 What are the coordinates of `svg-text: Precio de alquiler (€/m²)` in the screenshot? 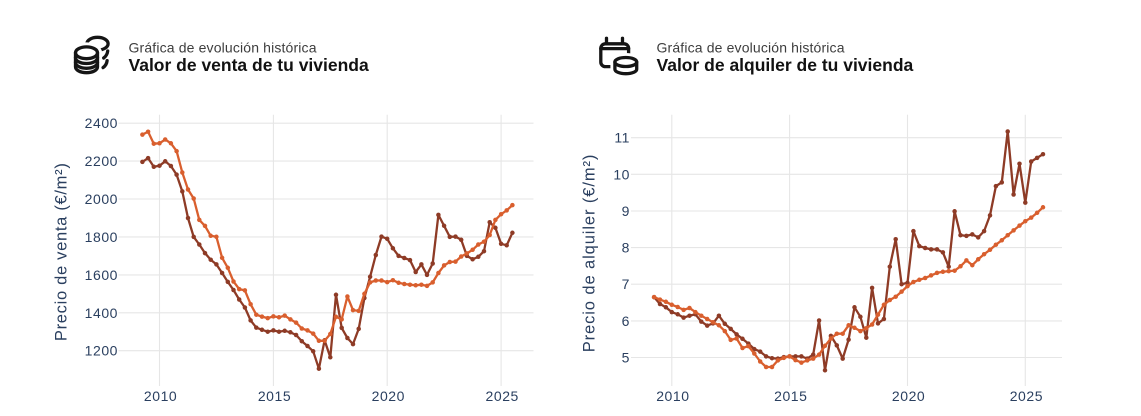 It's located at (590, 253).